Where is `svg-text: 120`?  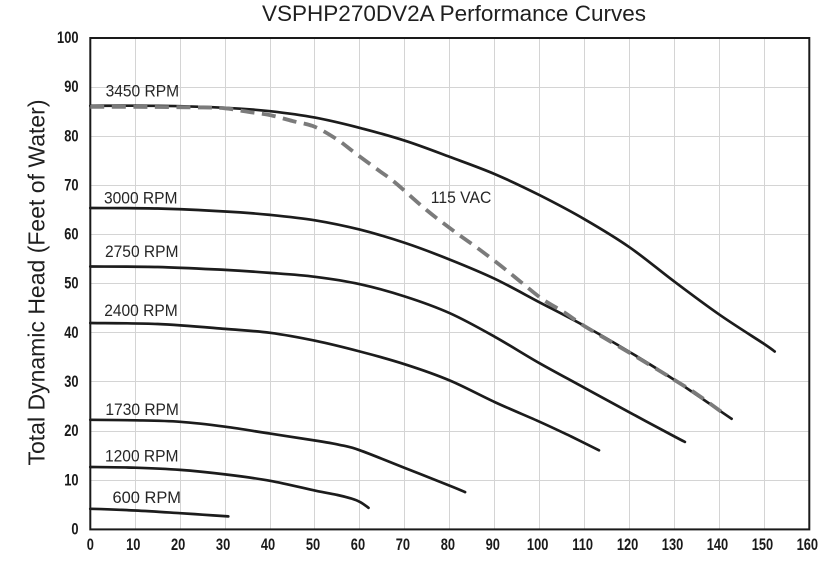
svg-text: 120 is located at coordinates (627, 546).